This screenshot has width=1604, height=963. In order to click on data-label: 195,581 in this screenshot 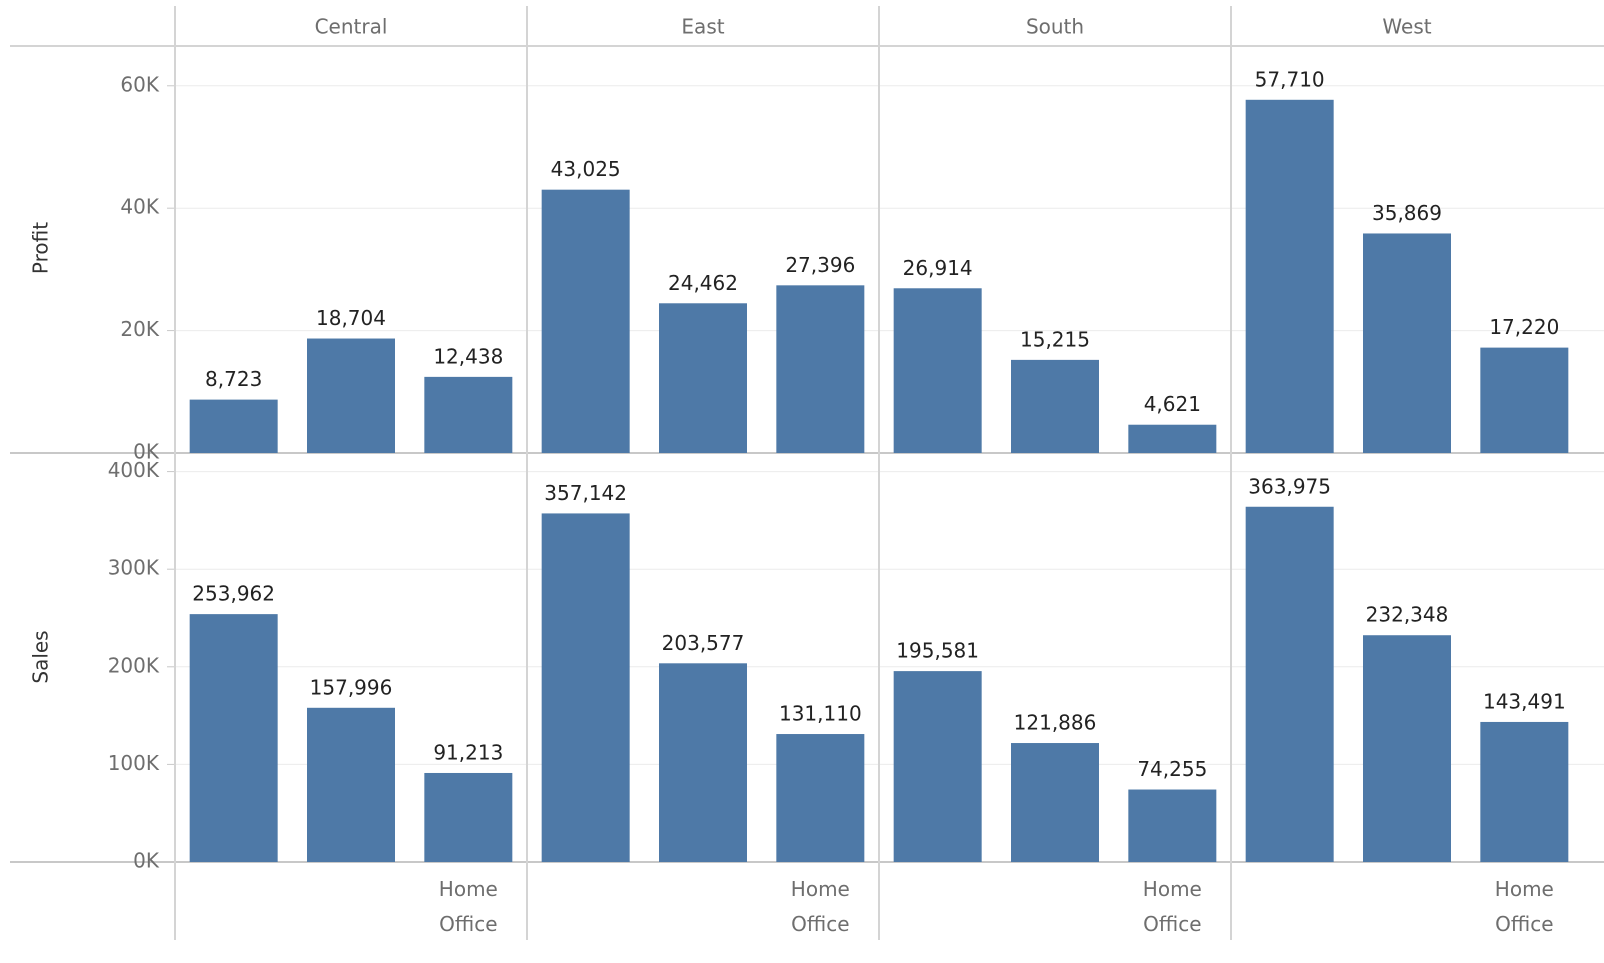, I will do `click(937, 651)`.